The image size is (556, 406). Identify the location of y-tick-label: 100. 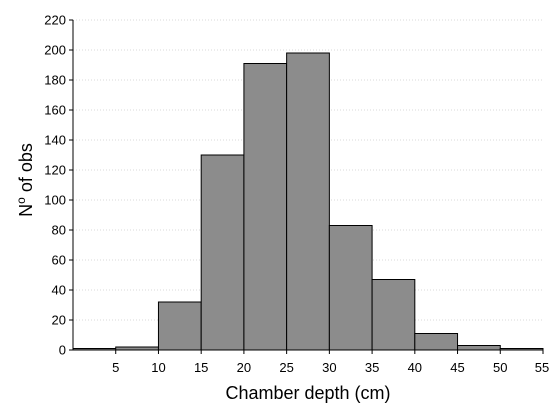
(55, 200).